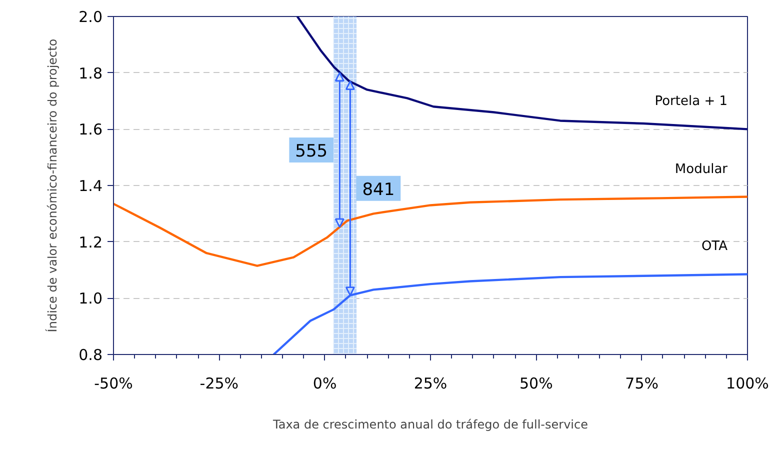 This screenshot has width=774, height=454. Describe the element at coordinates (691, 102) in the screenshot. I see `series-label: Portela + 1` at that location.